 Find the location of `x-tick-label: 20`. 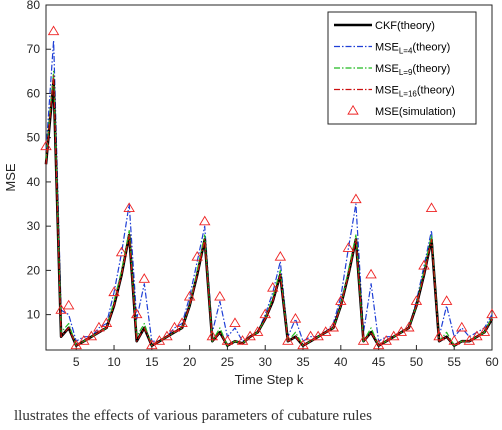

x-tick-label: 20 is located at coordinates (190, 362).